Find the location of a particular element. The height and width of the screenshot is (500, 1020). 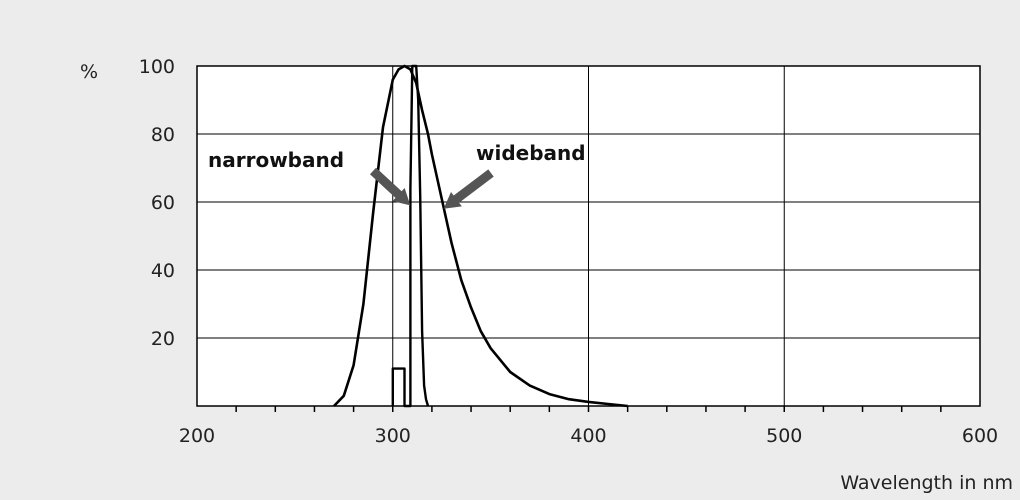

x-tick-label: 200 is located at coordinates (197, 436).